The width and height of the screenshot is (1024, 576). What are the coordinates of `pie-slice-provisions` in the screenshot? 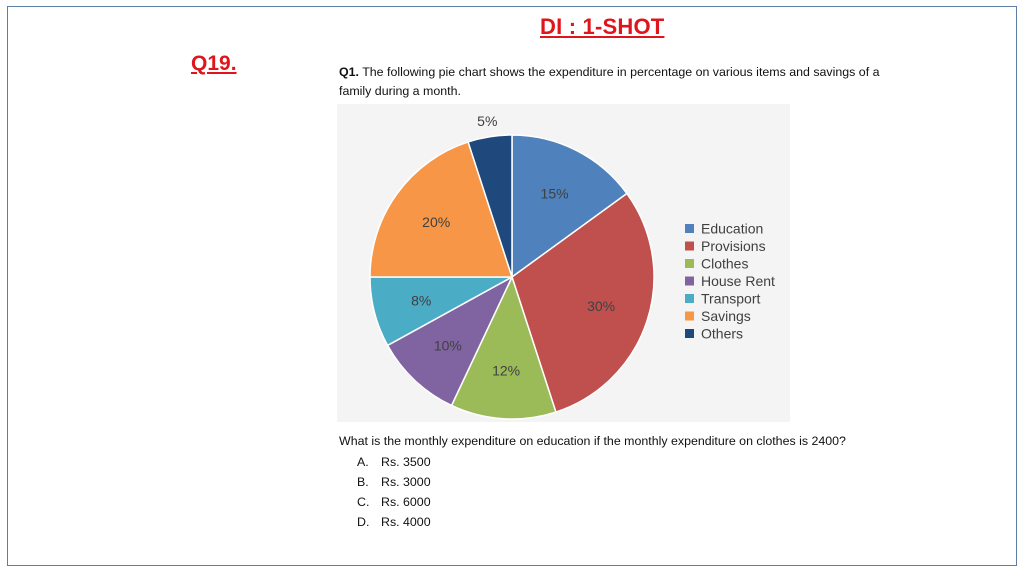 It's located at (583, 302).